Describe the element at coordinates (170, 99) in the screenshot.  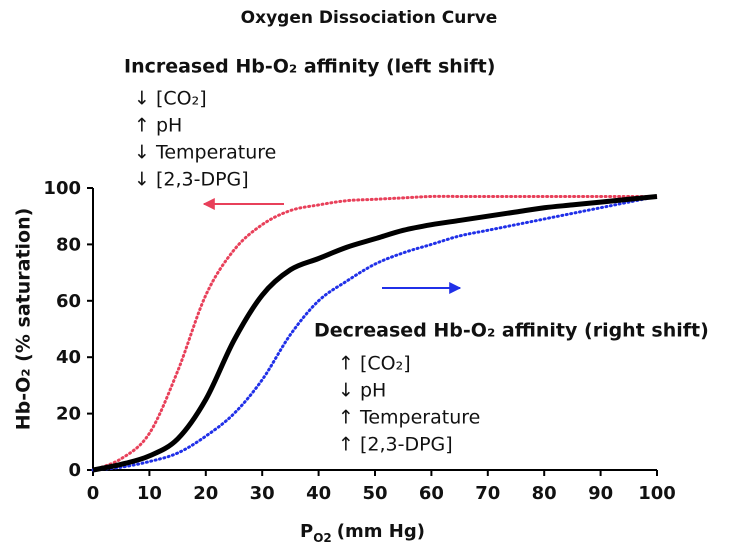
I see `annotation-line: ↓ [CO₂]` at that location.